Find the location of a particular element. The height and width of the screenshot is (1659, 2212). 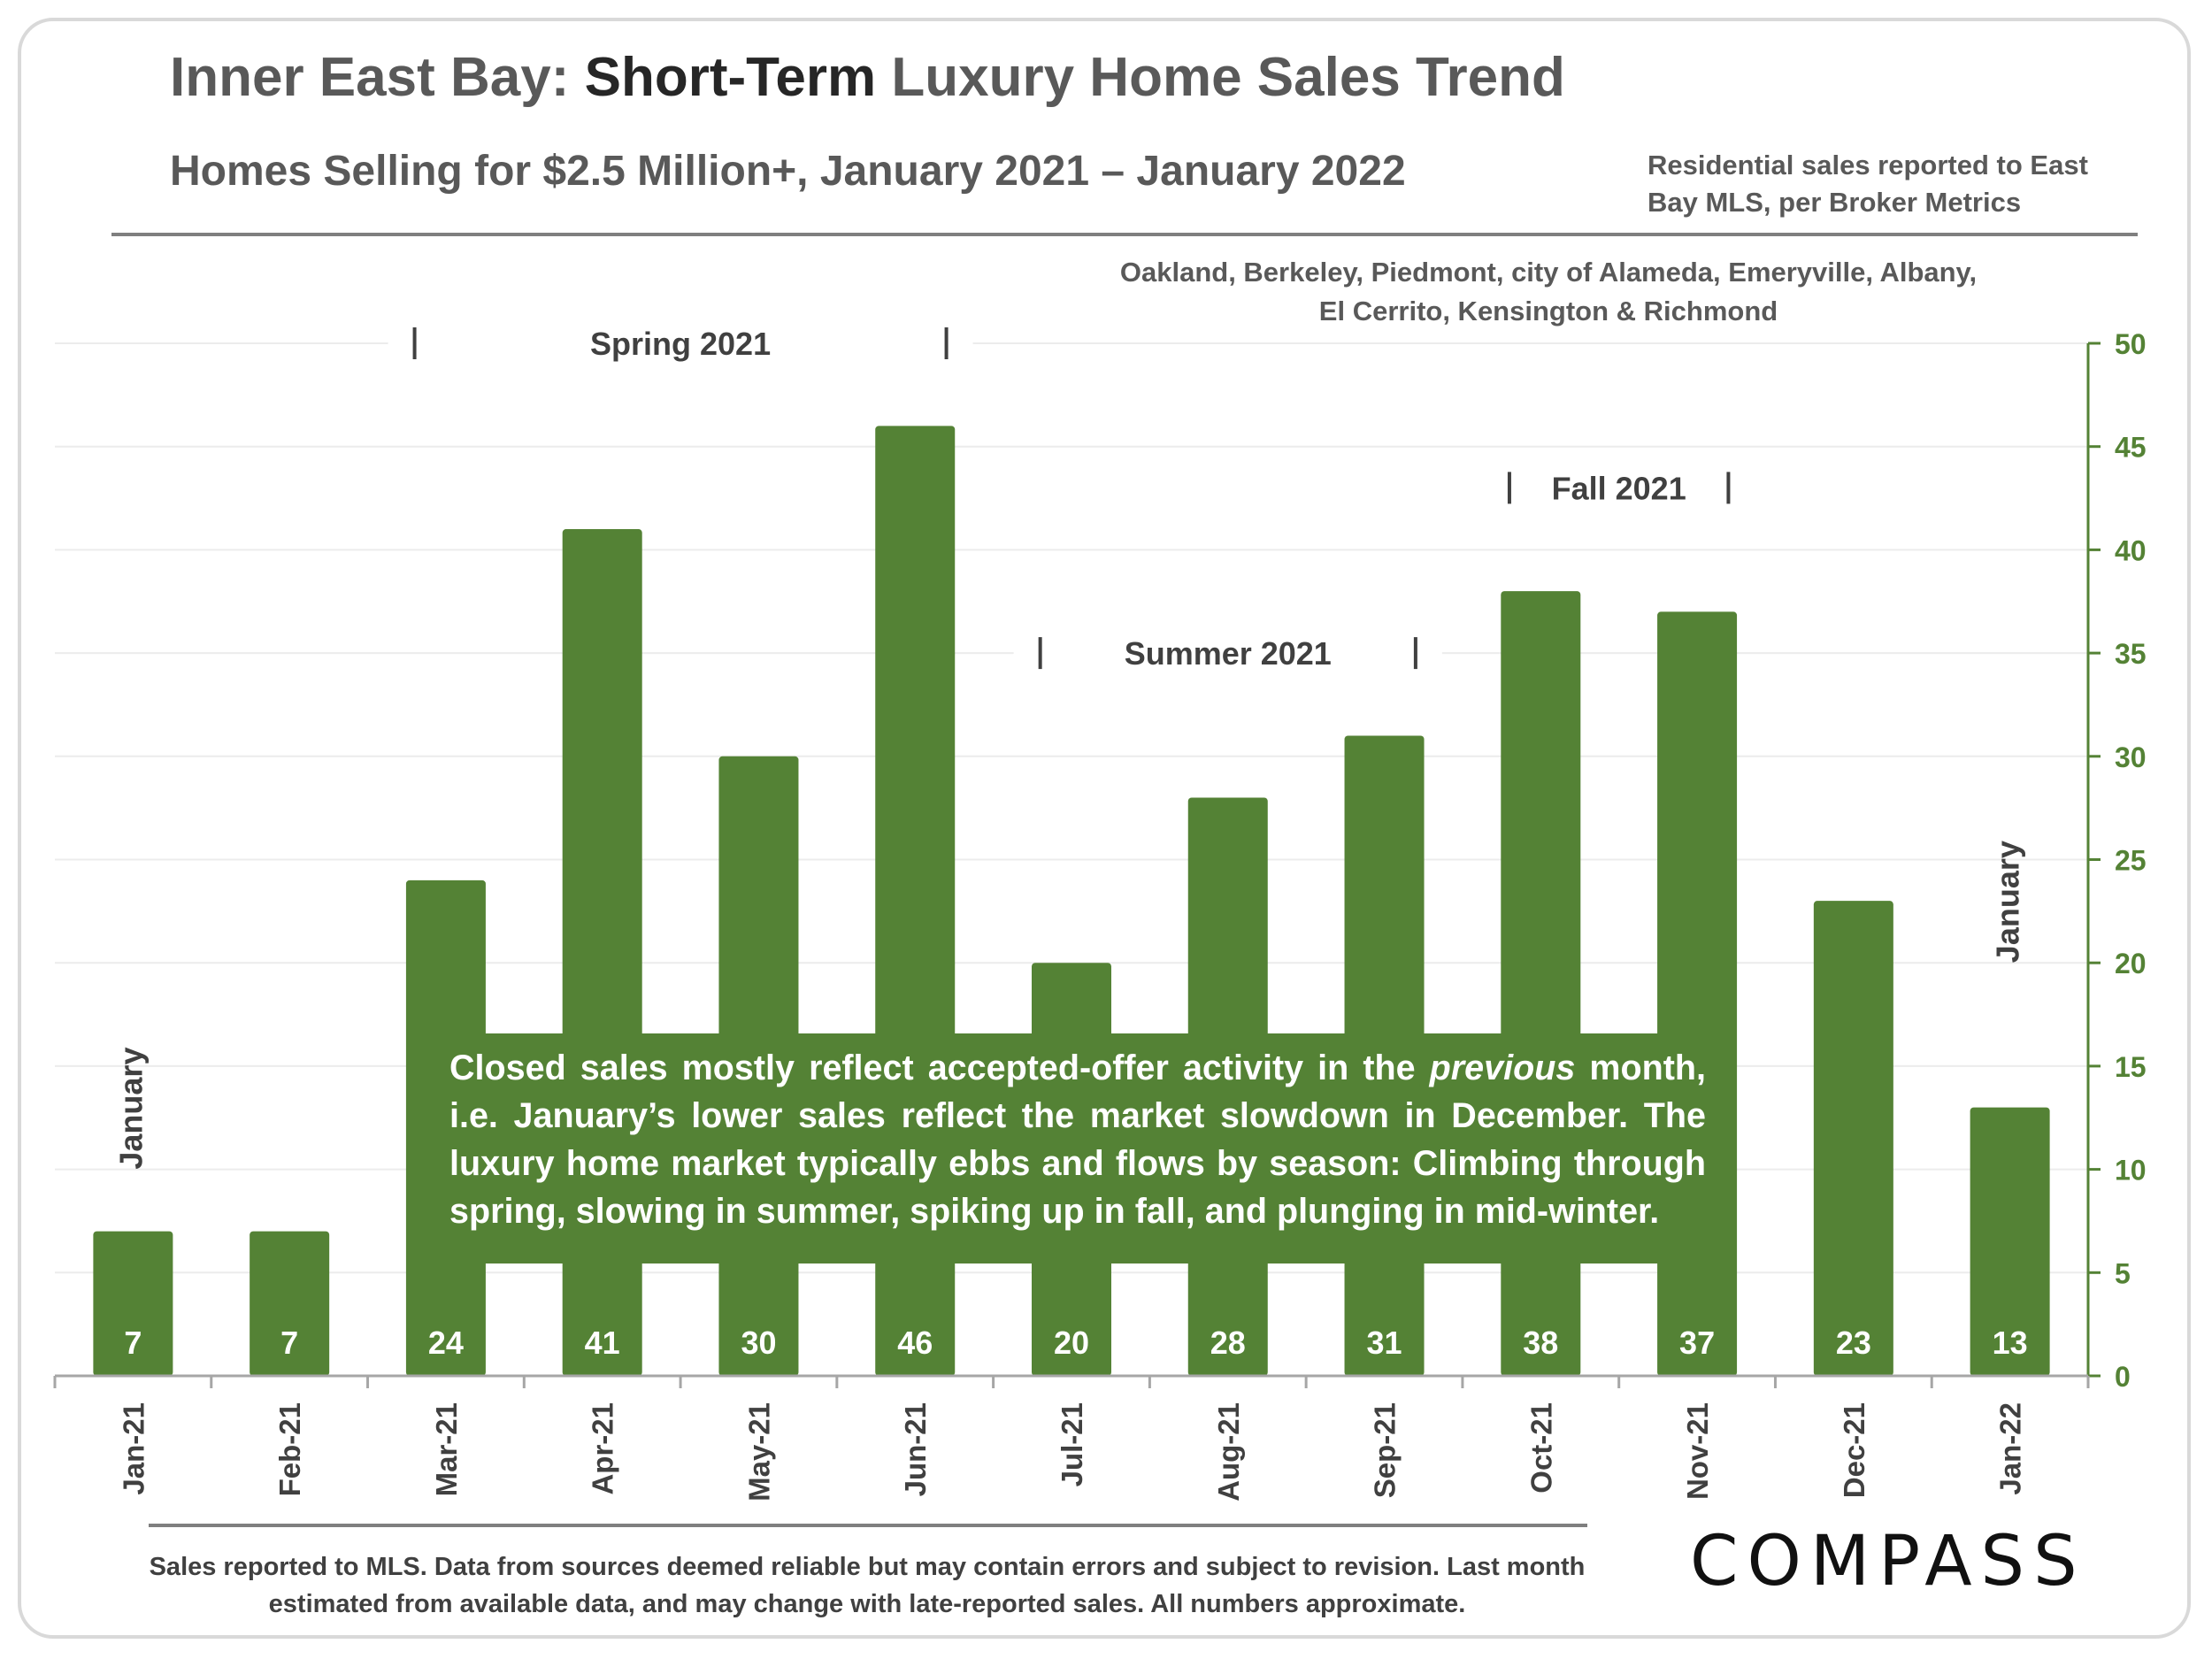

data-label: 31 is located at coordinates (1385, 1343).